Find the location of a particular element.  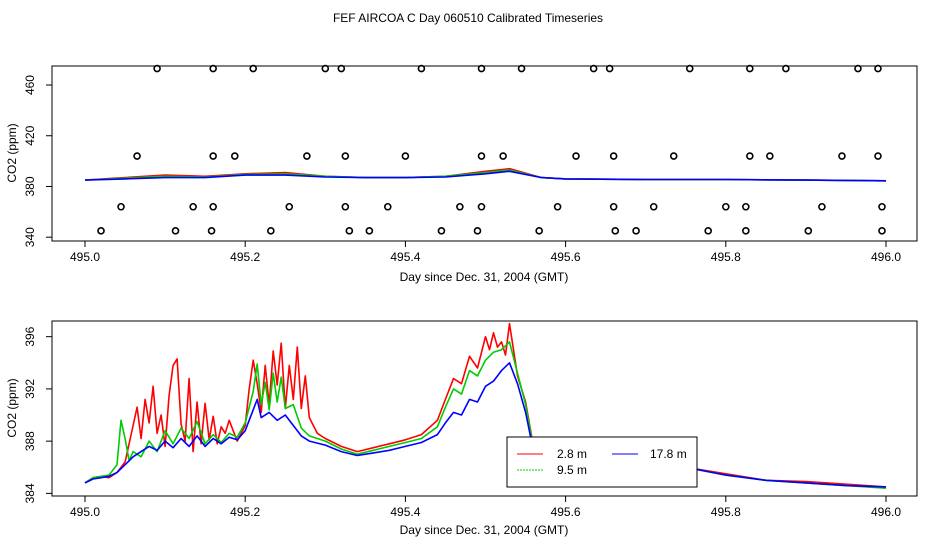

legend: 2.8 m 9.5 m 17.8 m is located at coordinates (602, 462).